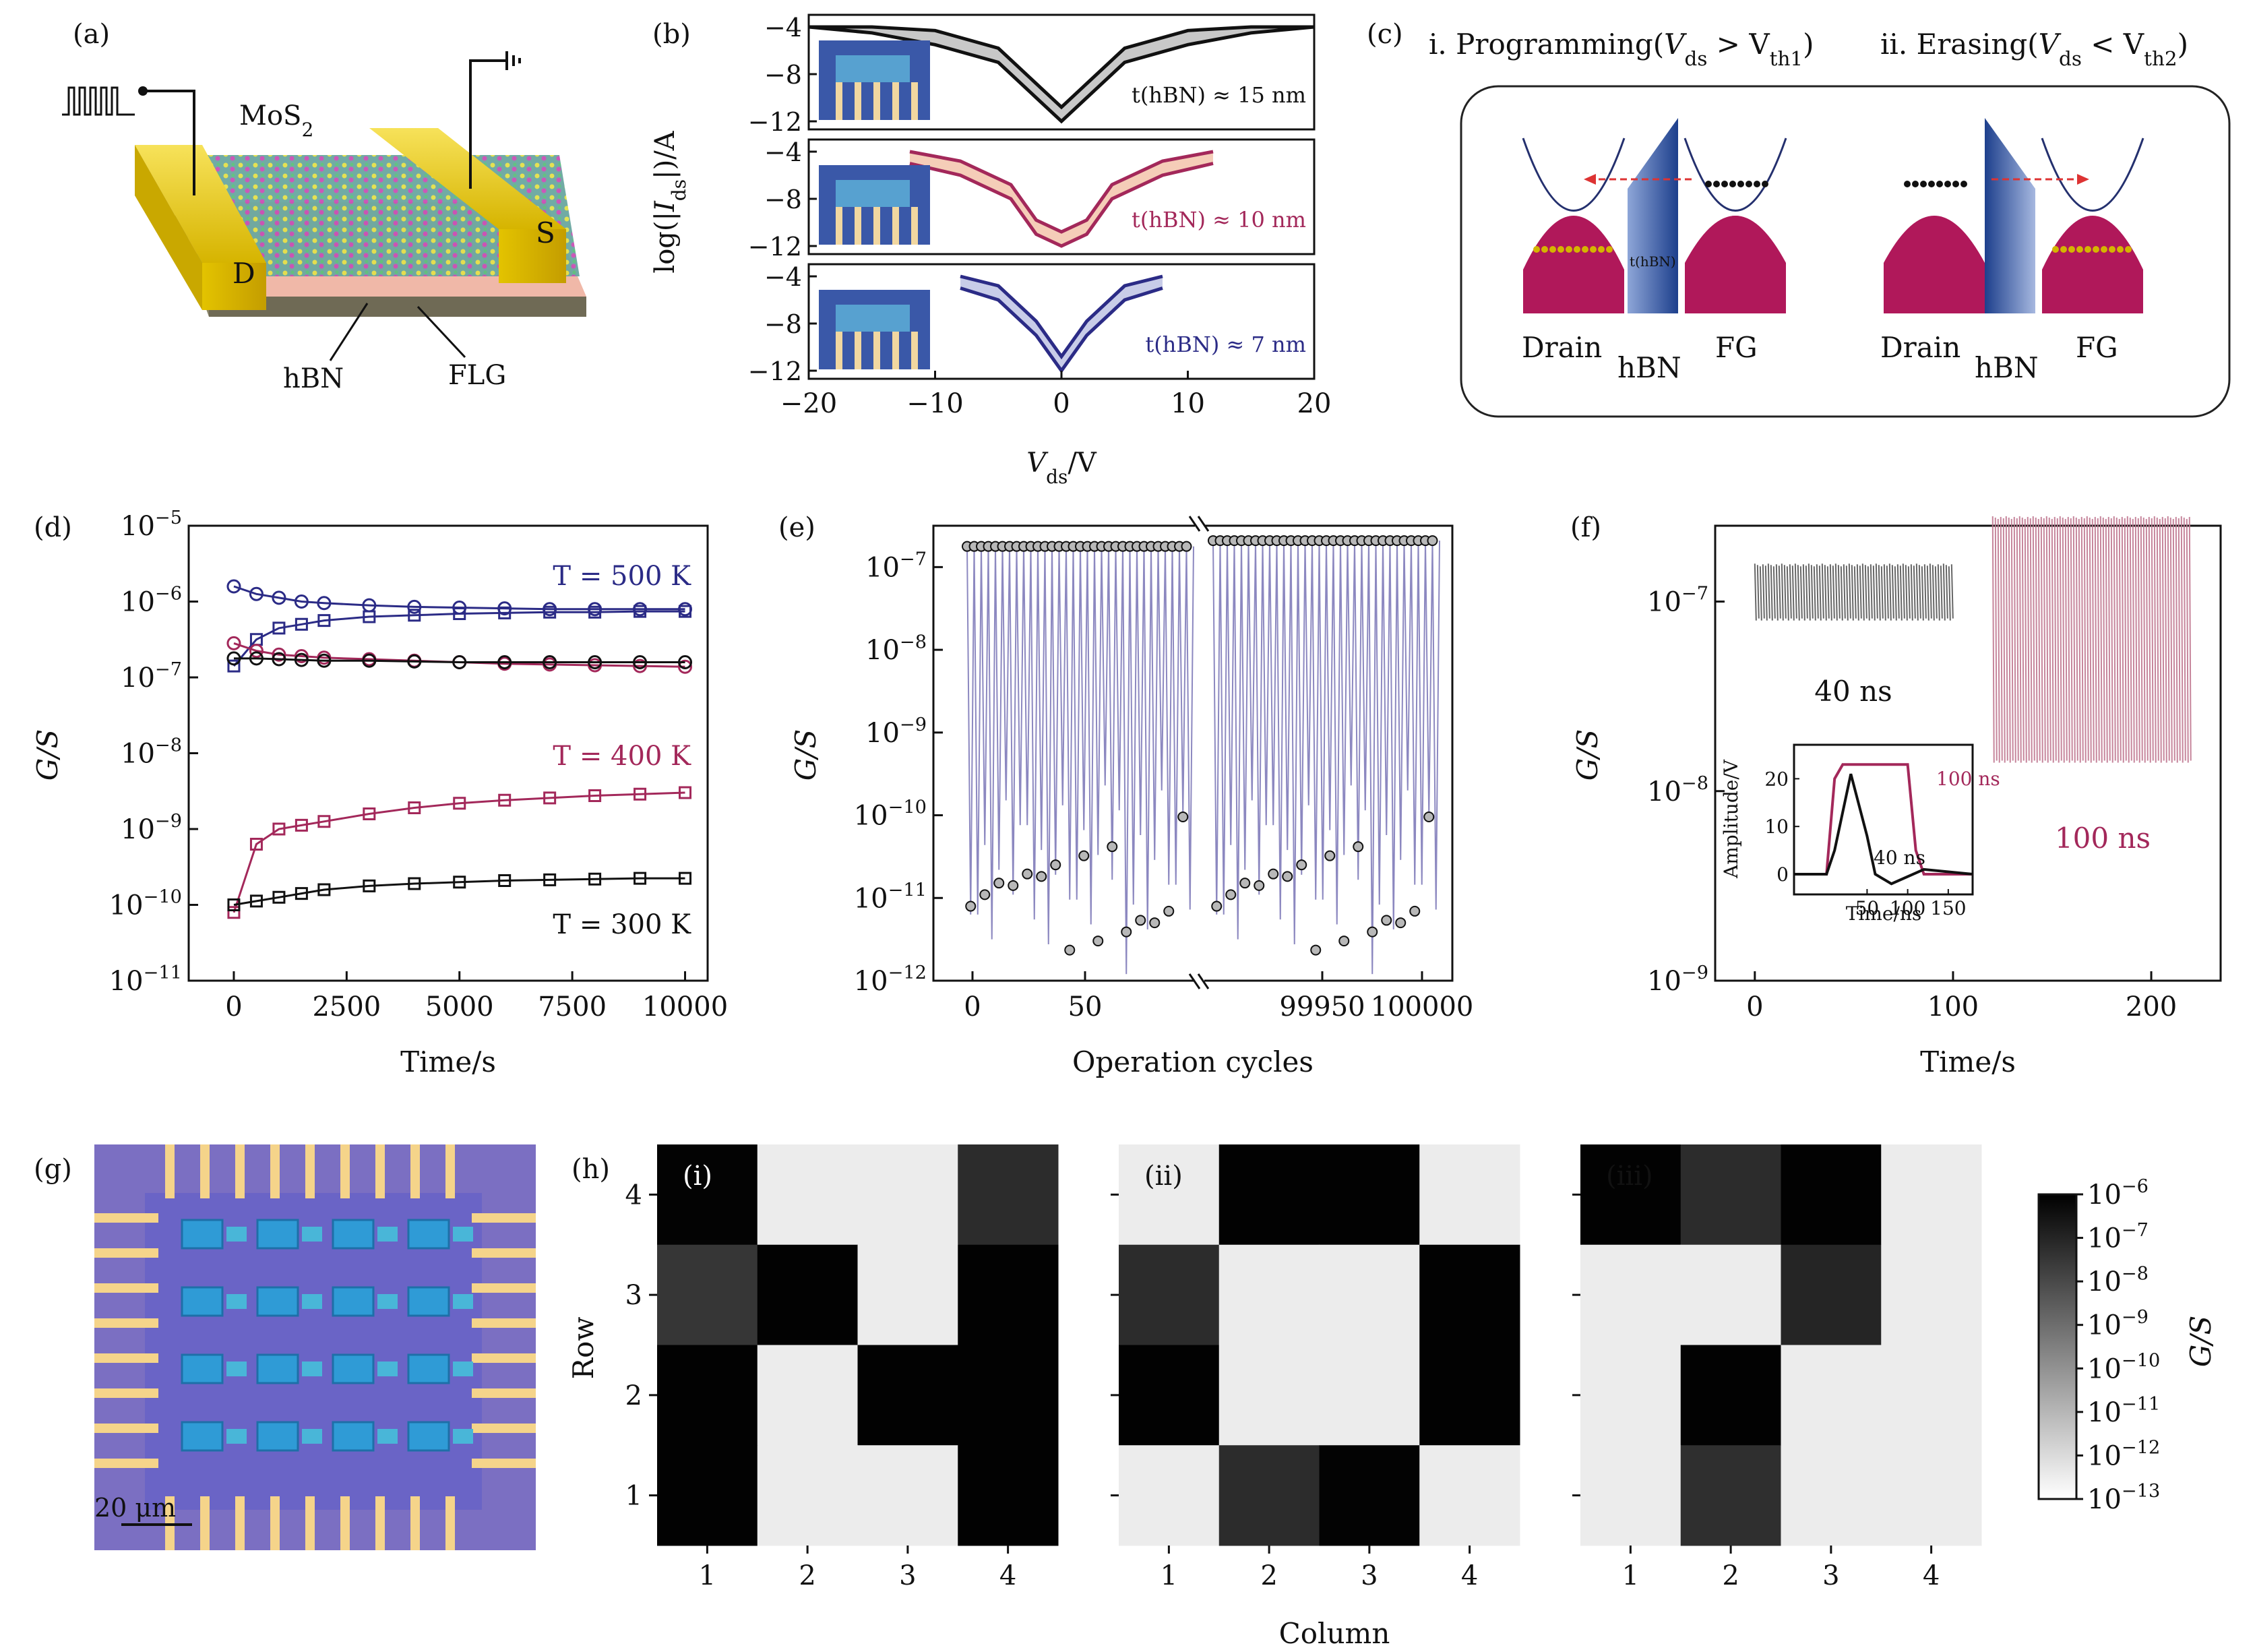  I want to click on inset-x-tick: 50, so click(1867, 908).